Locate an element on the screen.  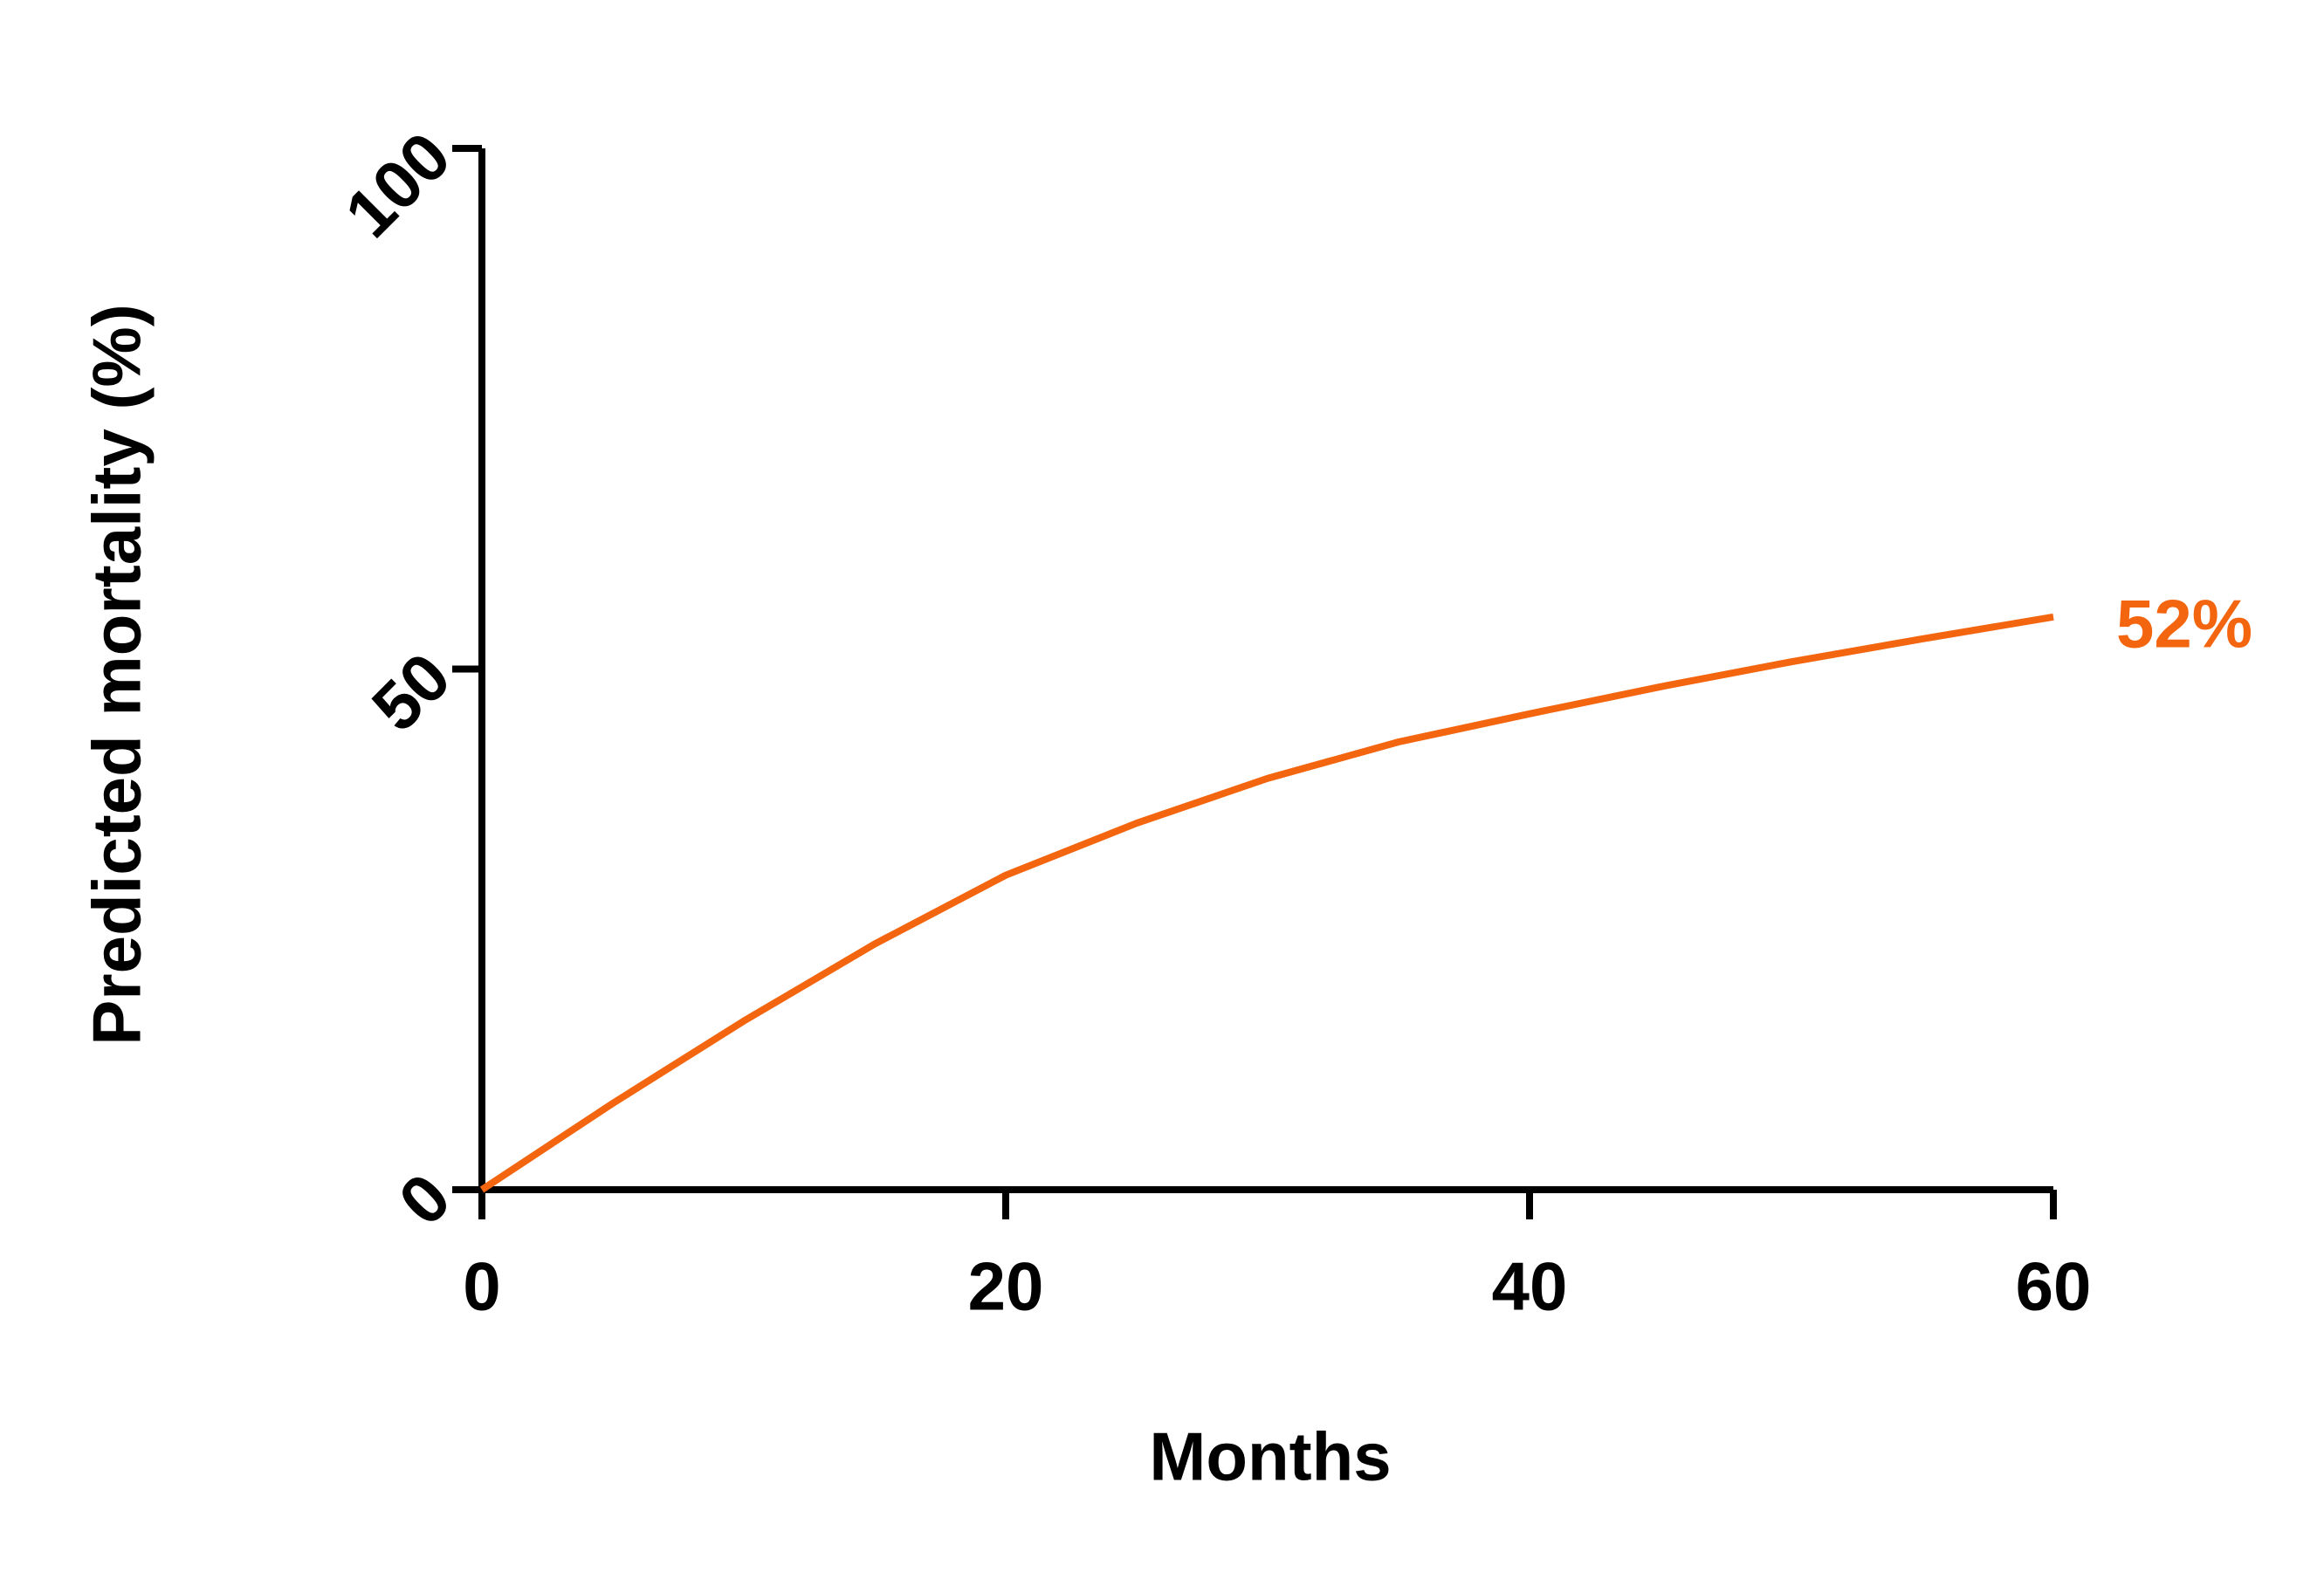
x-tick-label: 0 is located at coordinates (481, 1286).